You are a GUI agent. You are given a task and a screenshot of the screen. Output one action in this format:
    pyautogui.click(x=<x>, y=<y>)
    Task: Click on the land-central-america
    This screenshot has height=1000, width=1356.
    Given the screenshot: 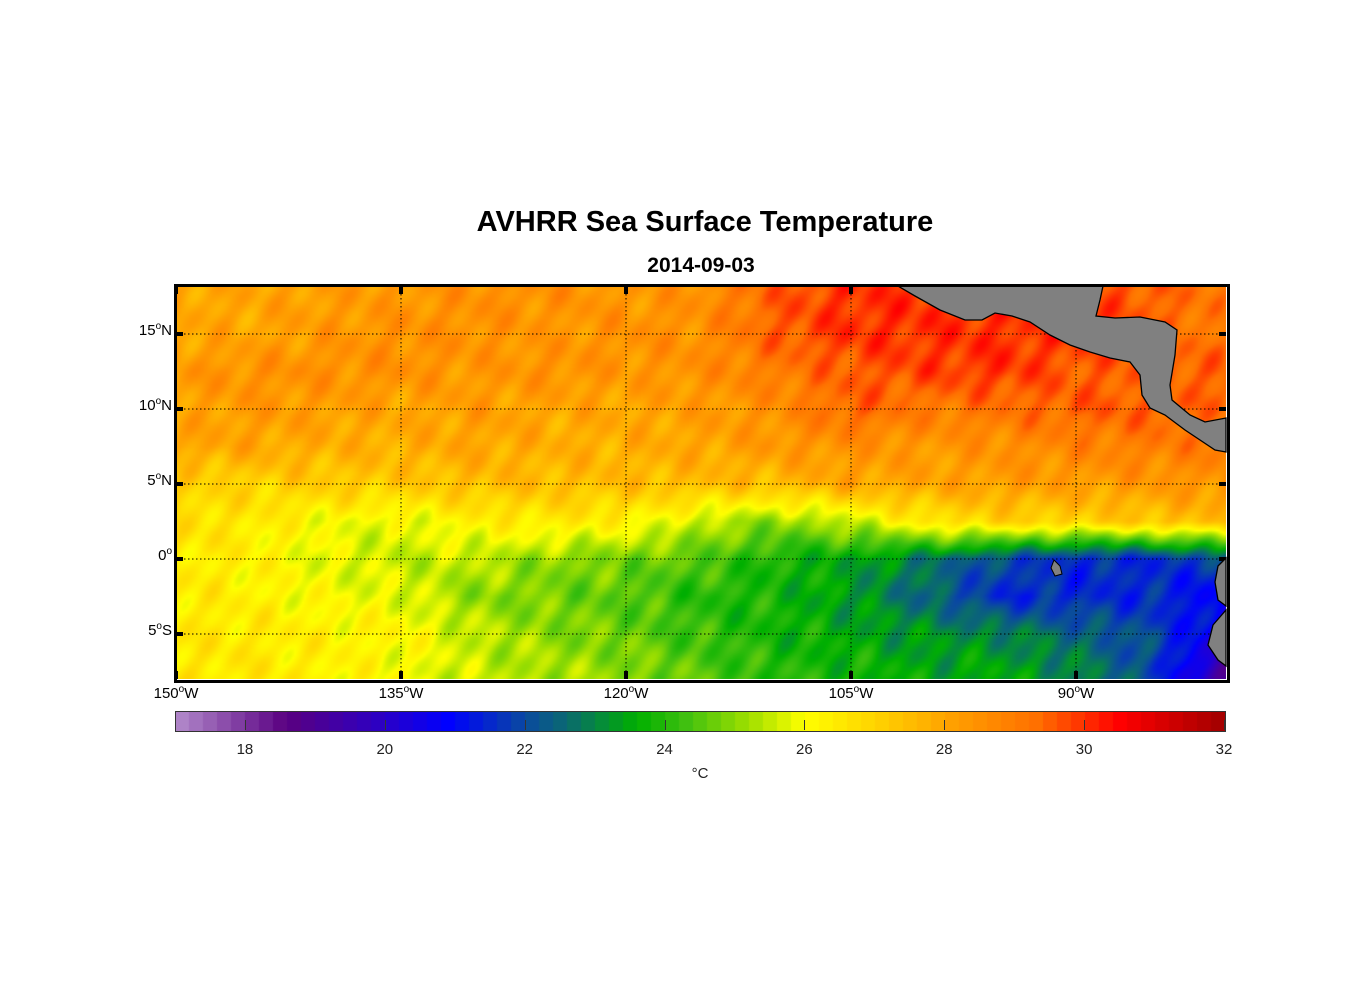 What is the action you would take?
    pyautogui.click(x=1061, y=369)
    